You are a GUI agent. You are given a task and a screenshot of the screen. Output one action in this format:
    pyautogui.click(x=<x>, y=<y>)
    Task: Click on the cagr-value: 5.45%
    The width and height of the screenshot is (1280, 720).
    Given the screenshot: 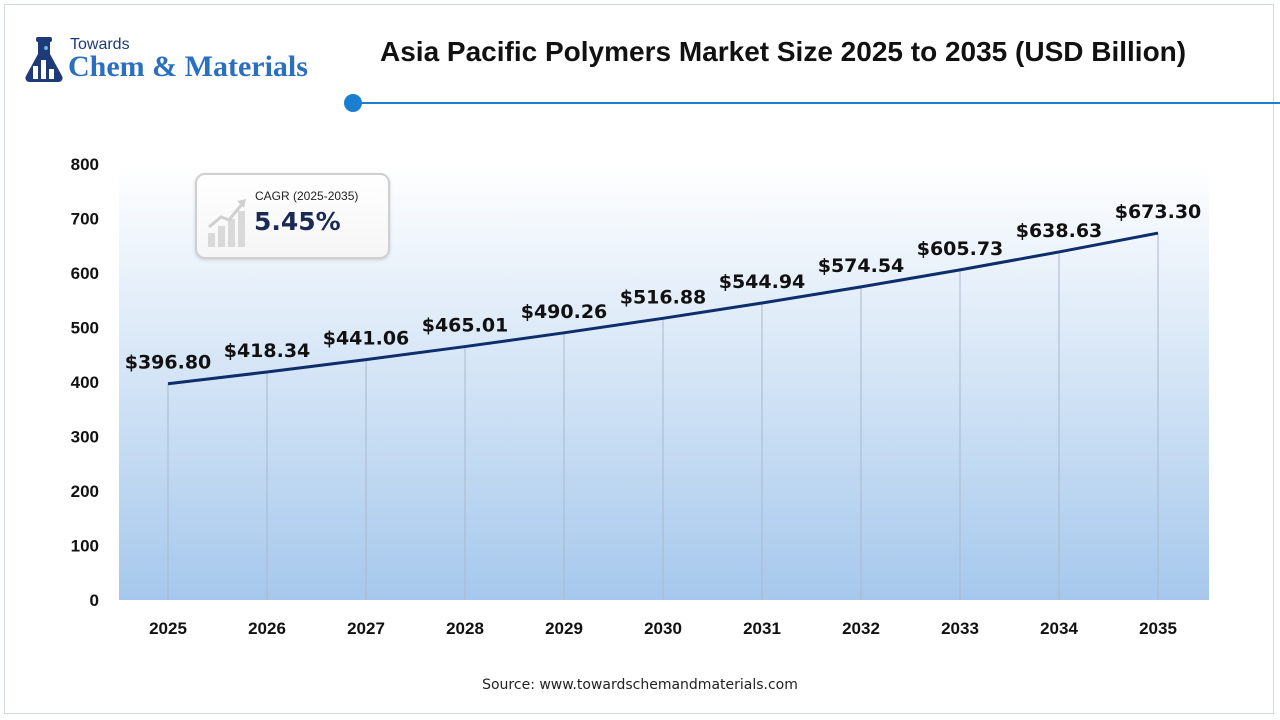 What is the action you would take?
    pyautogui.click(x=297, y=221)
    